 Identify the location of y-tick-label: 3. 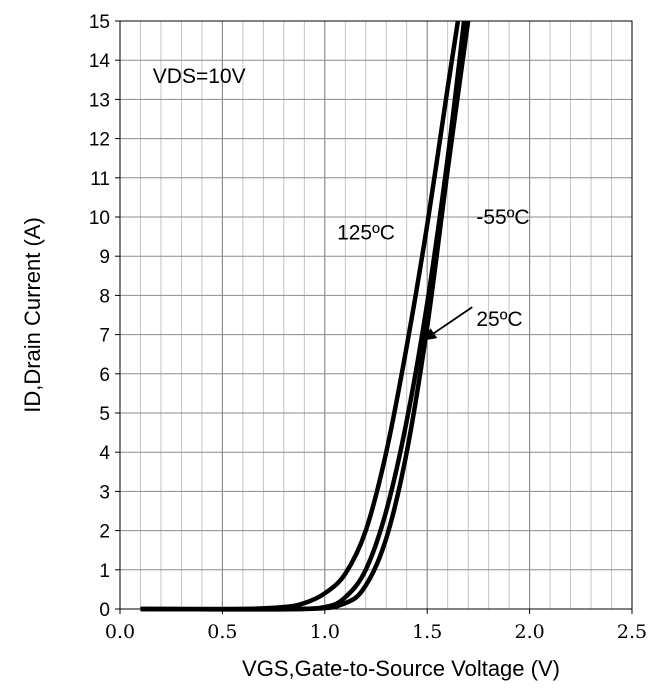
(104, 492).